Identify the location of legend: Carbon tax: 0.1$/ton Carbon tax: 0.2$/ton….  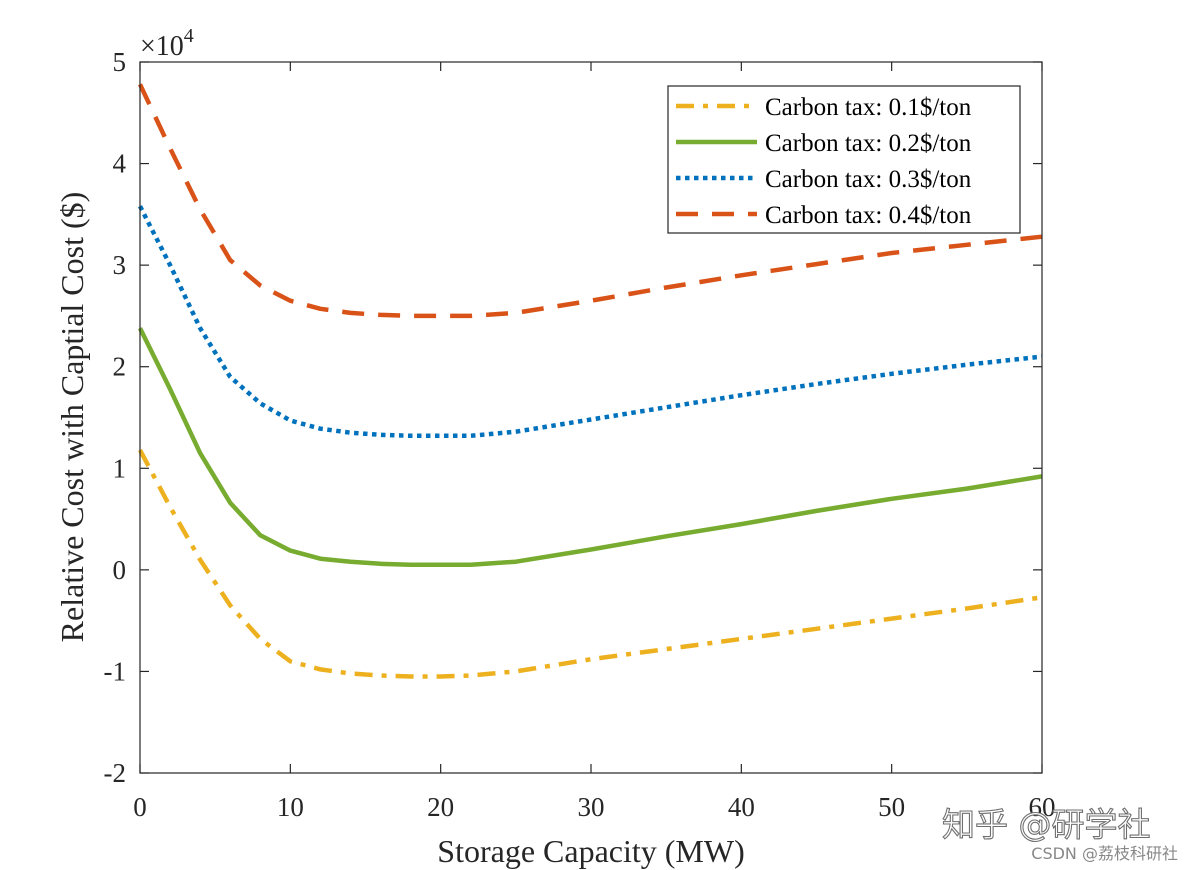
(844, 159).